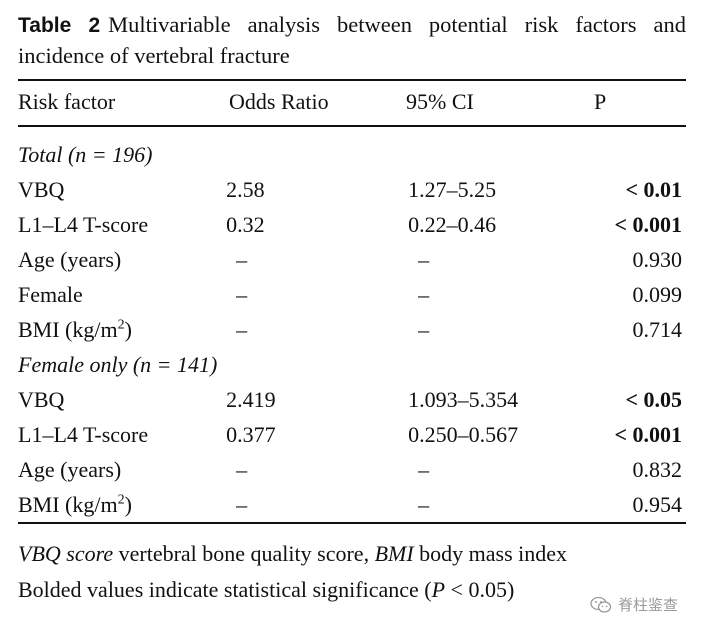 The height and width of the screenshot is (636, 713). What do you see at coordinates (352, 504) in the screenshot?
I see `table-row: BMI (kg/m2) – –0.954` at bounding box center [352, 504].